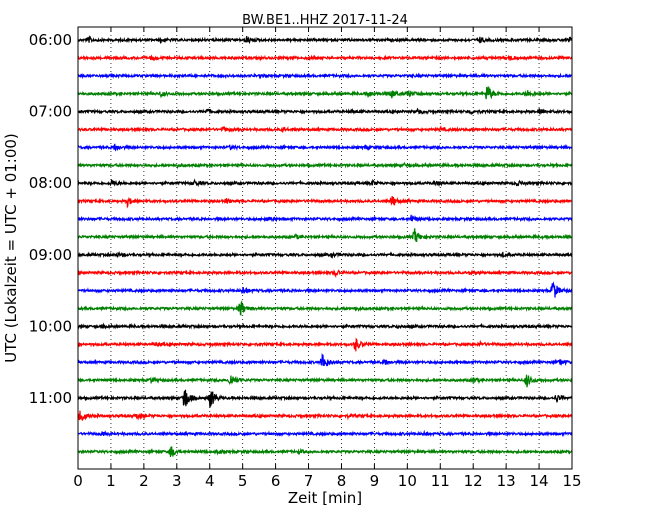  Describe the element at coordinates (539, 481) in the screenshot. I see `x-tick-label: 14` at that location.